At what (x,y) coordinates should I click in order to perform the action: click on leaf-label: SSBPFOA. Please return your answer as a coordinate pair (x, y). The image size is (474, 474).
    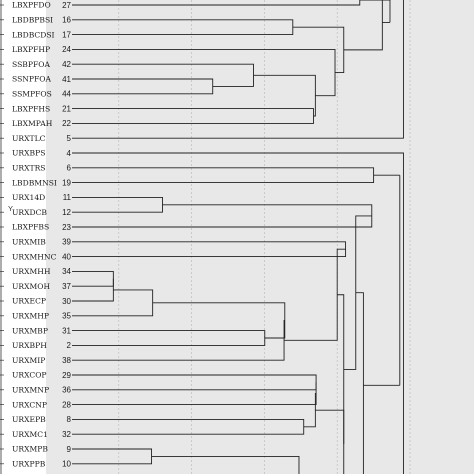
    Looking at the image, I should click on (31, 64).